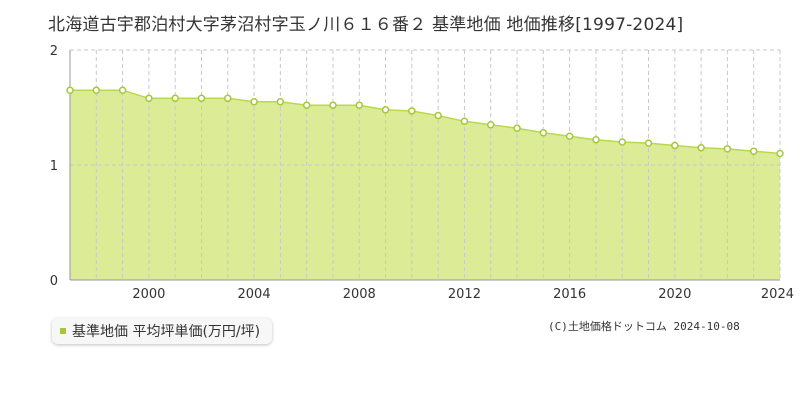 The image size is (800, 400). I want to click on y-tick-label: 0, so click(54, 281).